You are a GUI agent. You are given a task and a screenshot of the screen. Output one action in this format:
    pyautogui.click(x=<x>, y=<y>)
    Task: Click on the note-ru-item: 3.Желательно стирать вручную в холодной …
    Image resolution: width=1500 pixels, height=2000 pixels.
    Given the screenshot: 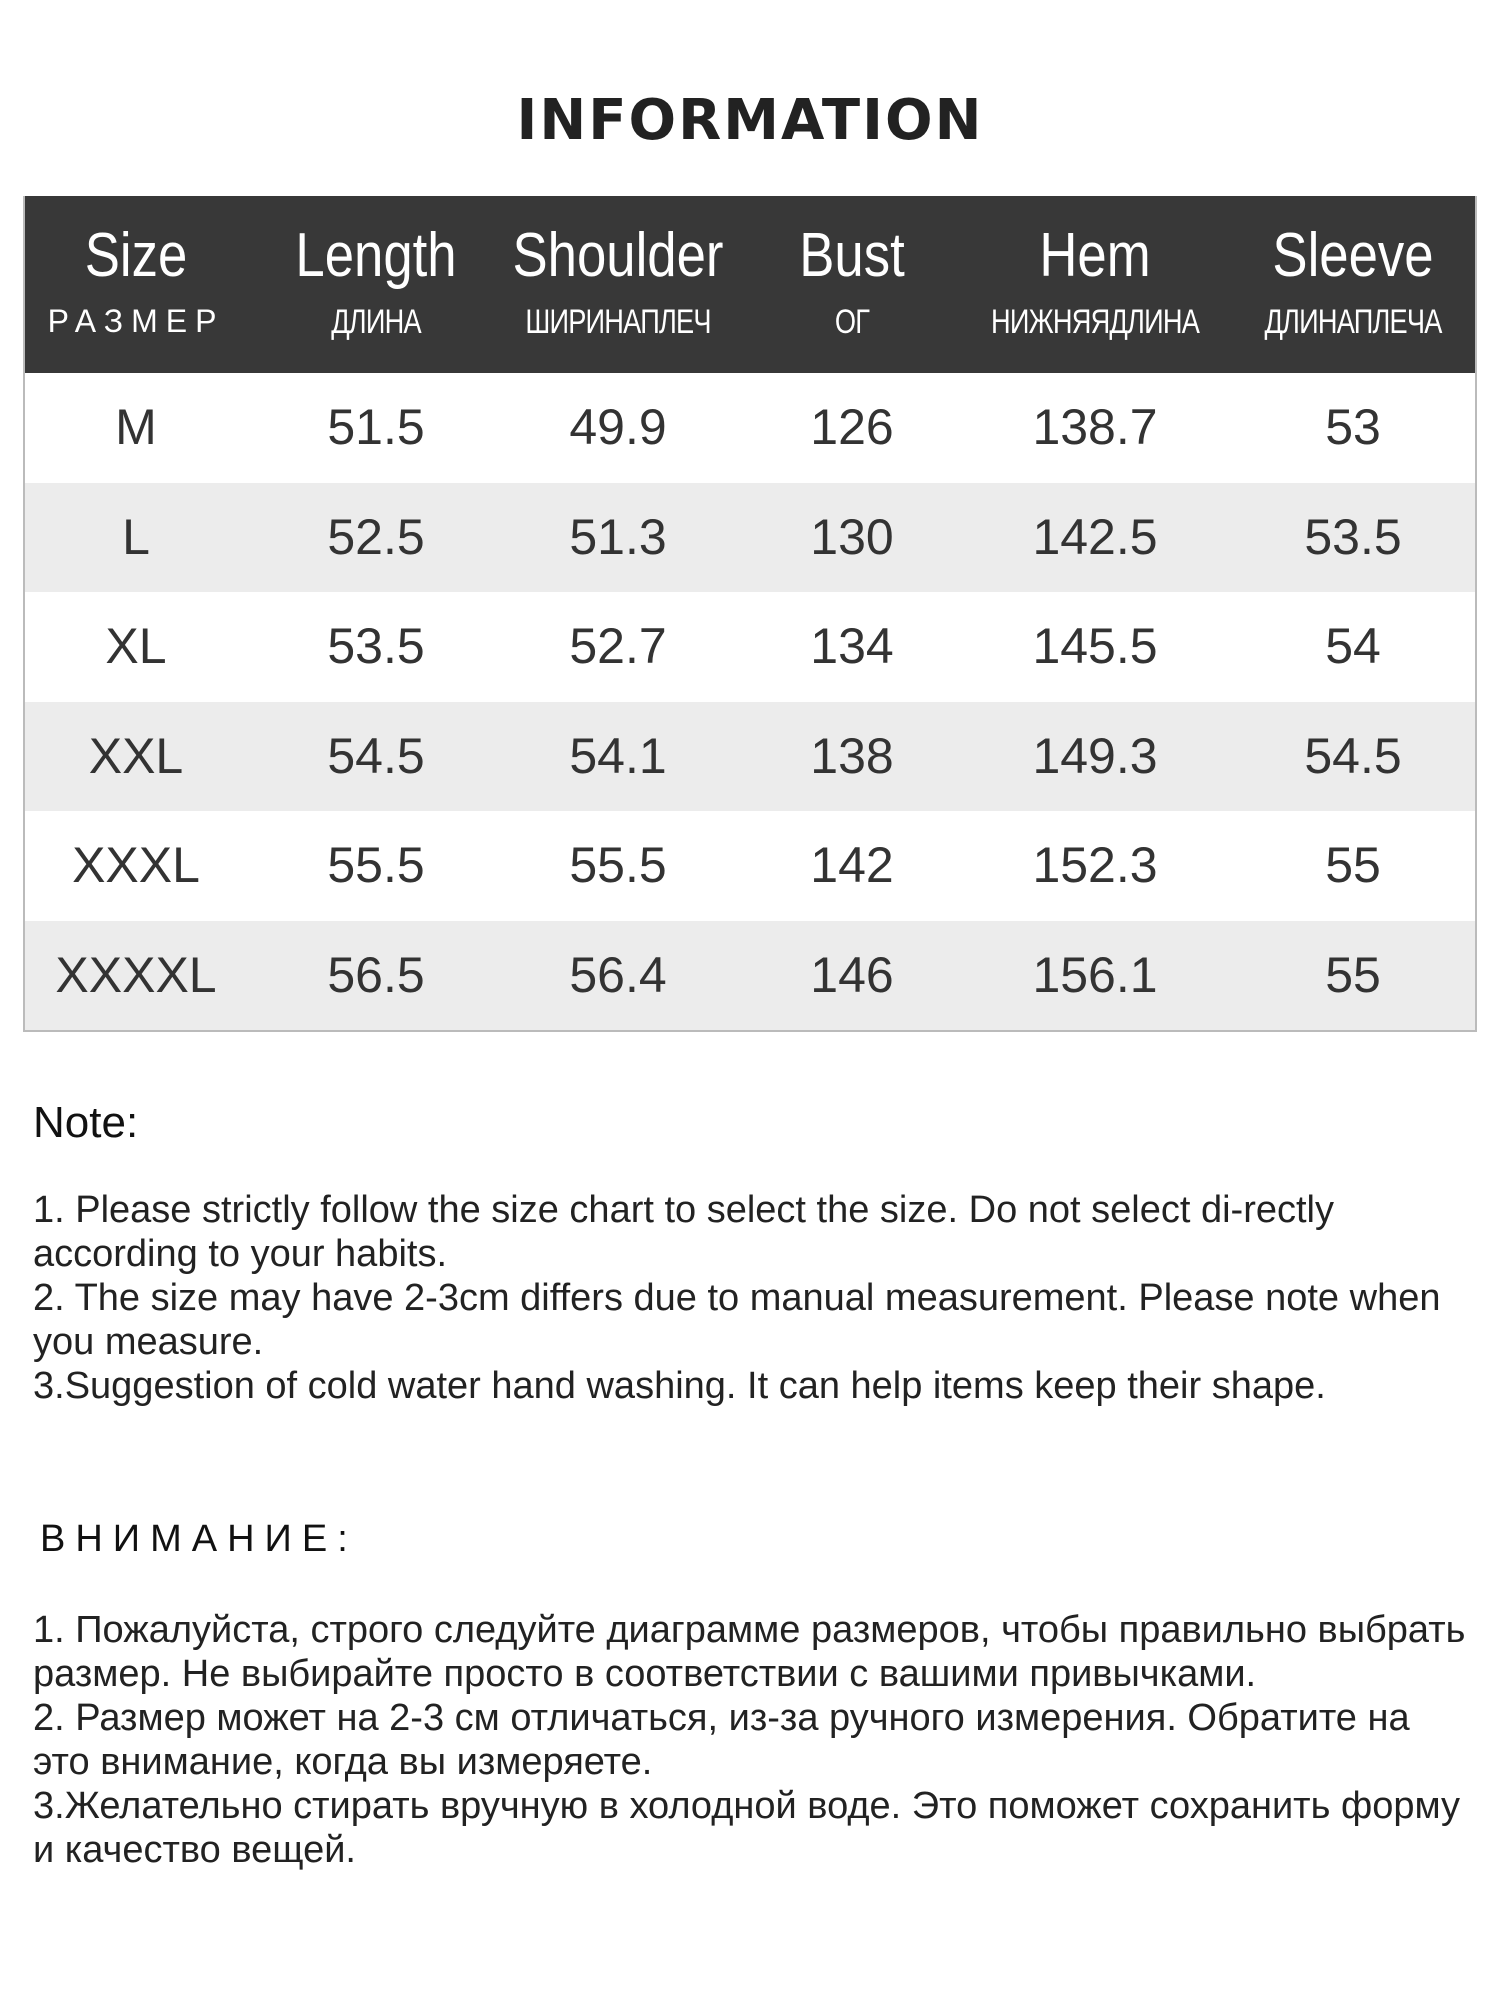 What is the action you would take?
    pyautogui.click(x=747, y=1828)
    